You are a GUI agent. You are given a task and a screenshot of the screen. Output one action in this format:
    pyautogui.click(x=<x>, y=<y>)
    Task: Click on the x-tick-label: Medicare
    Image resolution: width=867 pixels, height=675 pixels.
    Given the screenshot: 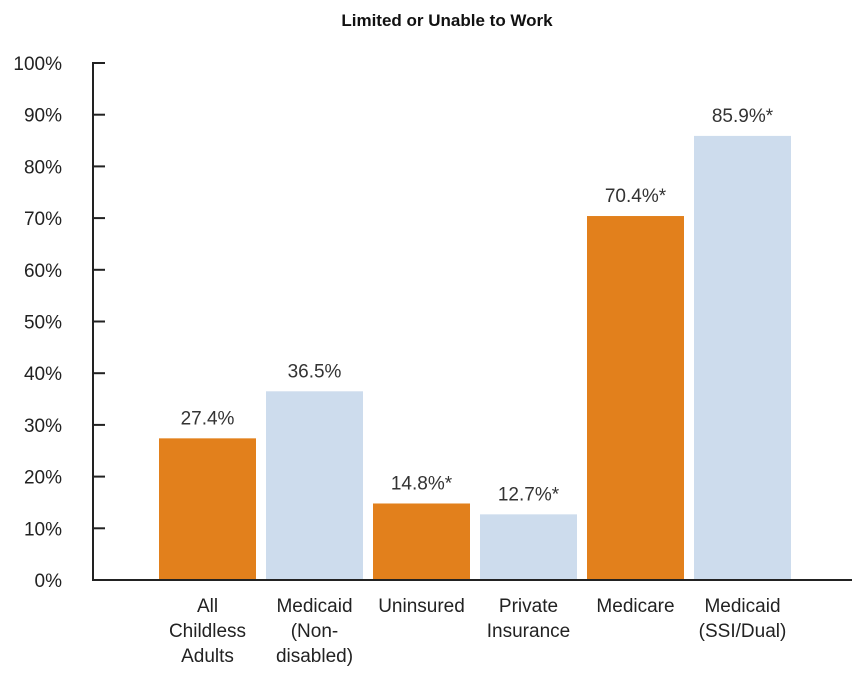 What is the action you would take?
    pyautogui.click(x=635, y=606)
    